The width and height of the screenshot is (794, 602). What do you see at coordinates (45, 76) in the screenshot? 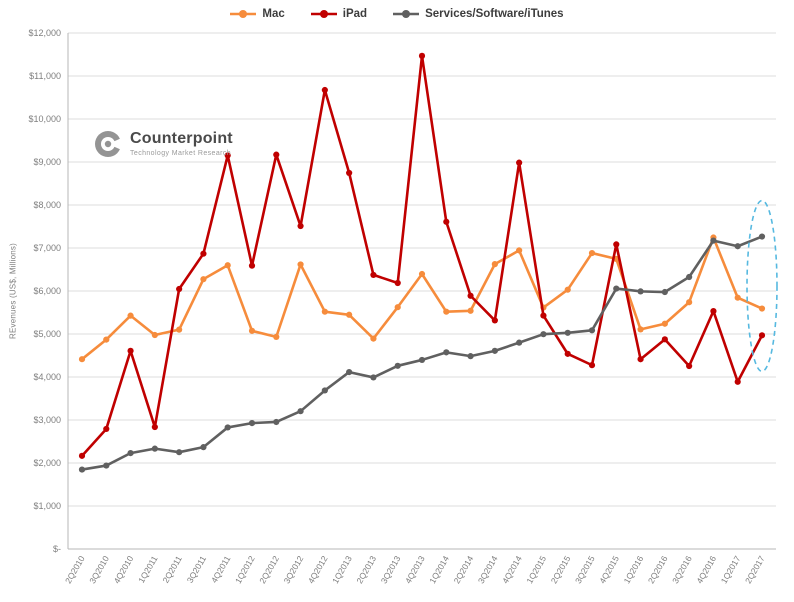
I see `svg-text: $11,000` at bounding box center [45, 76].